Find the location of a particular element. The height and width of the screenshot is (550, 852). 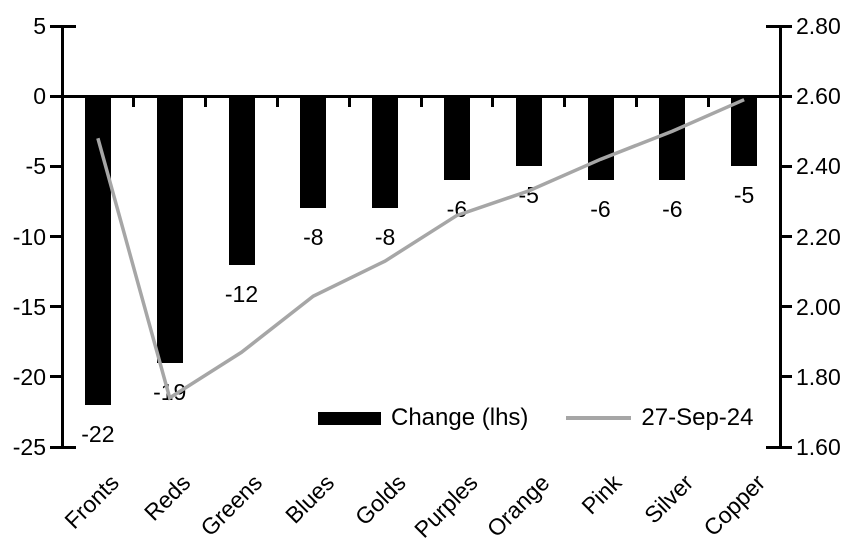

left-axis-line is located at coordinates (62, 236).